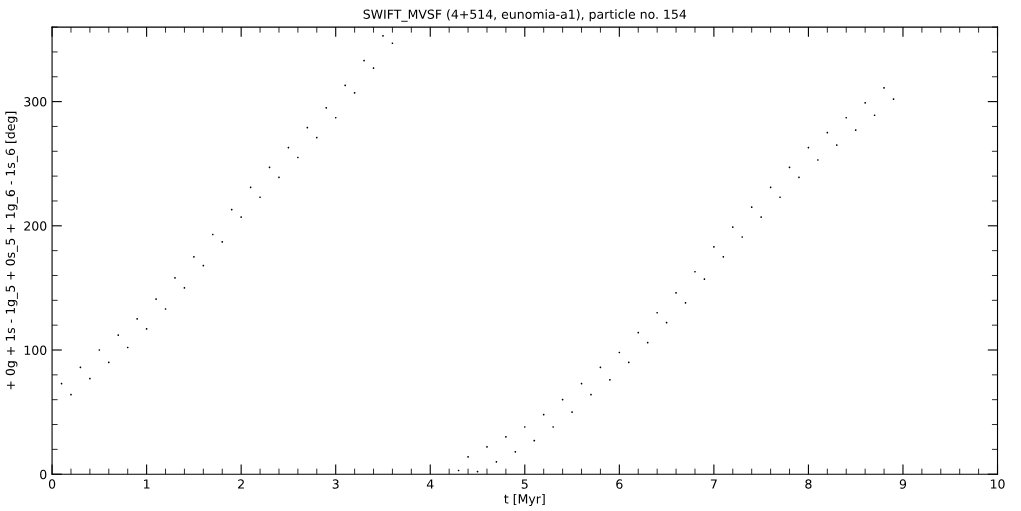 The image size is (1021, 511). I want to click on chart-title: SWIFT_MVSF (4+514, eunomia-a1), particle no. 154, so click(525, 15).